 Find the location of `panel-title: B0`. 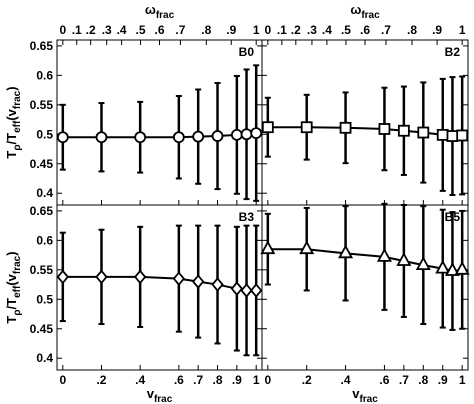

panel-title: B0 is located at coordinates (247, 52).